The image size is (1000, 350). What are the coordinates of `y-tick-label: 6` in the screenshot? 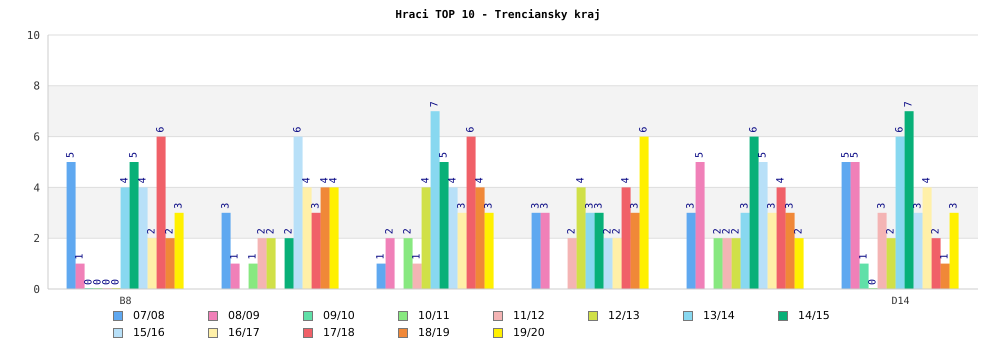 It's located at (36, 137).